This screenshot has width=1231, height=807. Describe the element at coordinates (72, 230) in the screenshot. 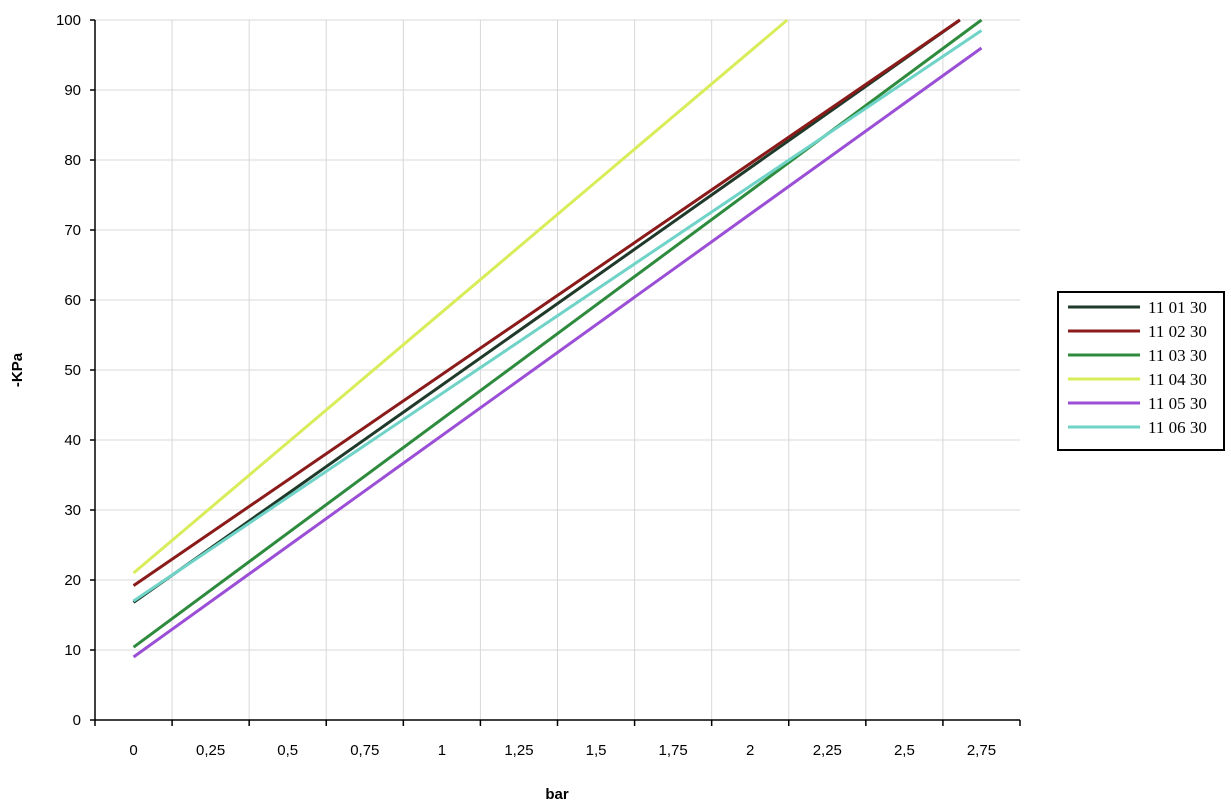

I see `y-tick-label: 70` at that location.